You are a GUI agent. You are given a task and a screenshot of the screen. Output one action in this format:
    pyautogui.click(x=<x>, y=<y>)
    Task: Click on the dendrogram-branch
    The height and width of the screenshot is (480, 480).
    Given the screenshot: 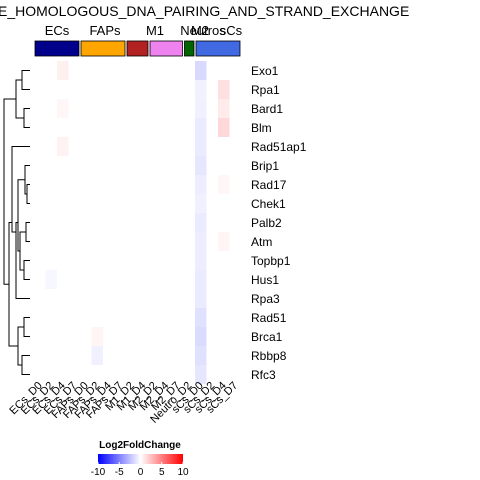 What is the action you would take?
    pyautogui.click(x=13, y=284)
    